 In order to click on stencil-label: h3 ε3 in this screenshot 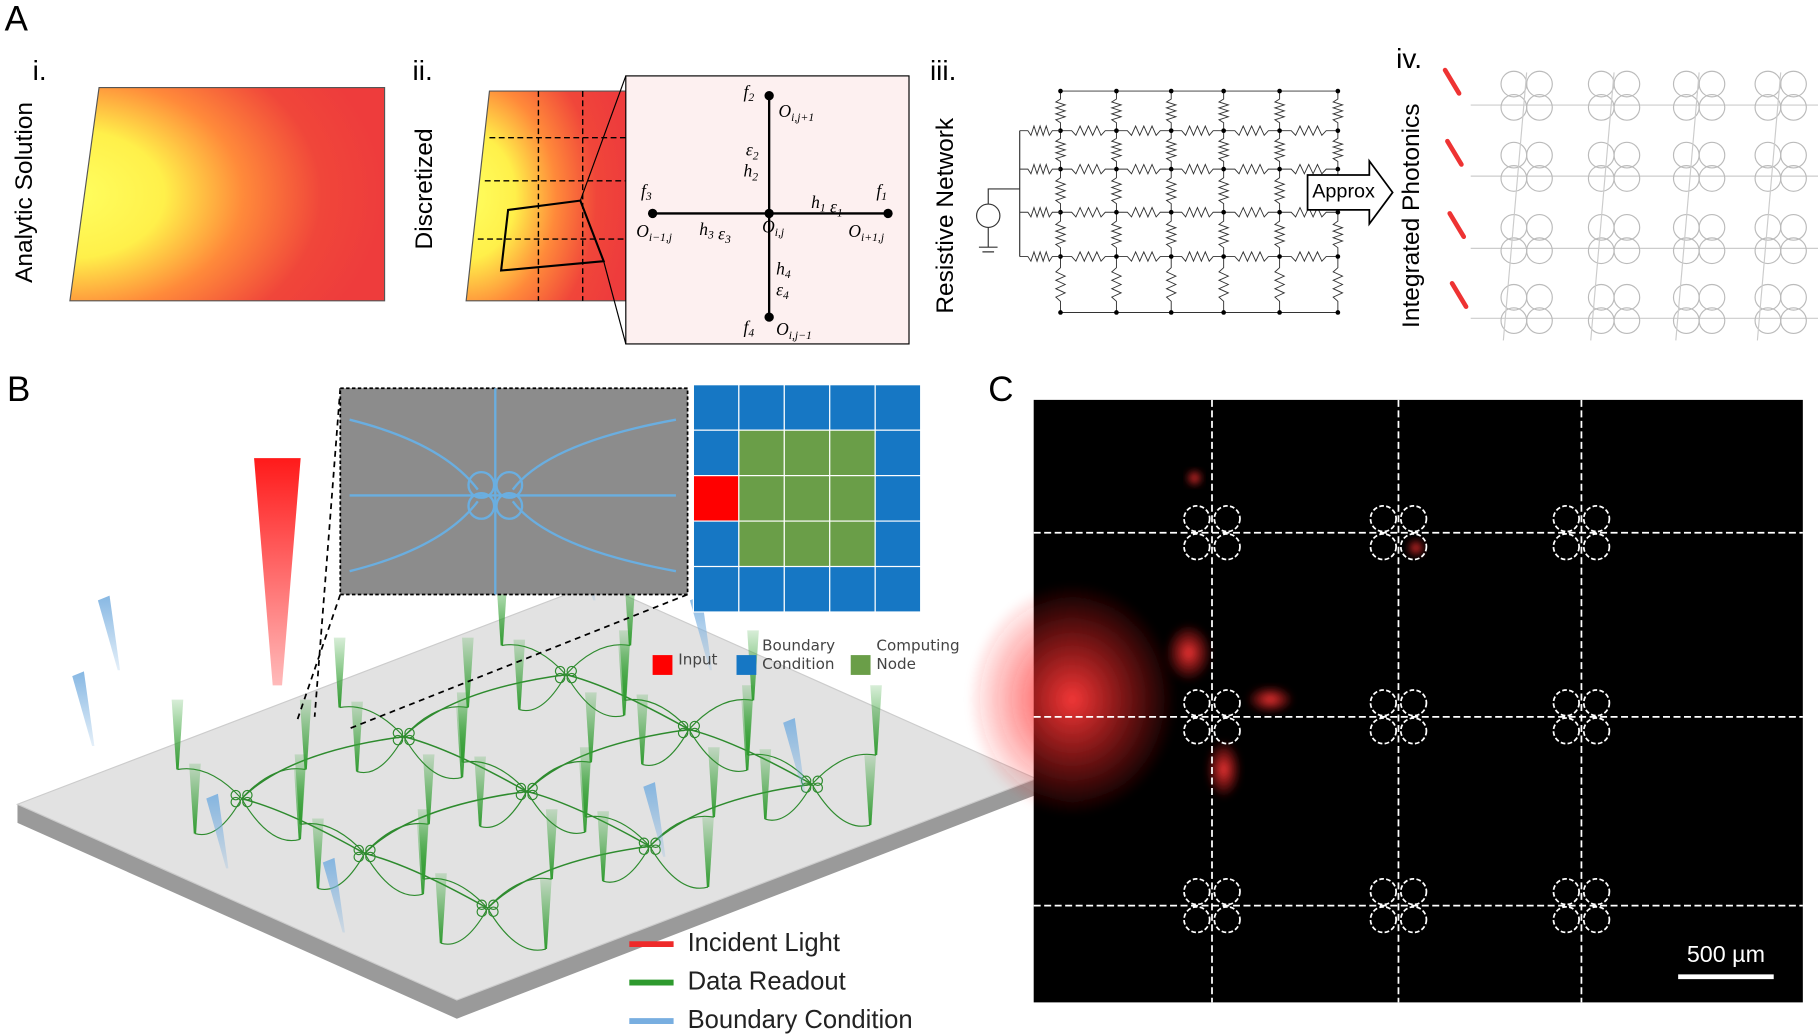, I will do `click(715, 232)`.